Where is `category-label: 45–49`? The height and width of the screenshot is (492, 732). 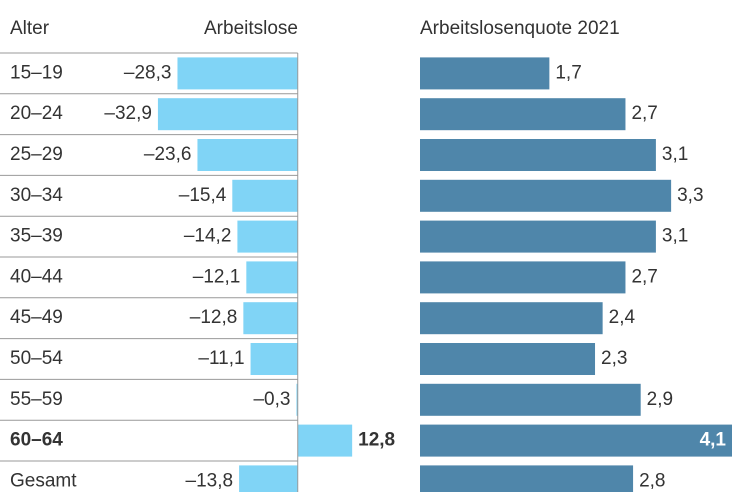 category-label: 45–49 is located at coordinates (36, 317).